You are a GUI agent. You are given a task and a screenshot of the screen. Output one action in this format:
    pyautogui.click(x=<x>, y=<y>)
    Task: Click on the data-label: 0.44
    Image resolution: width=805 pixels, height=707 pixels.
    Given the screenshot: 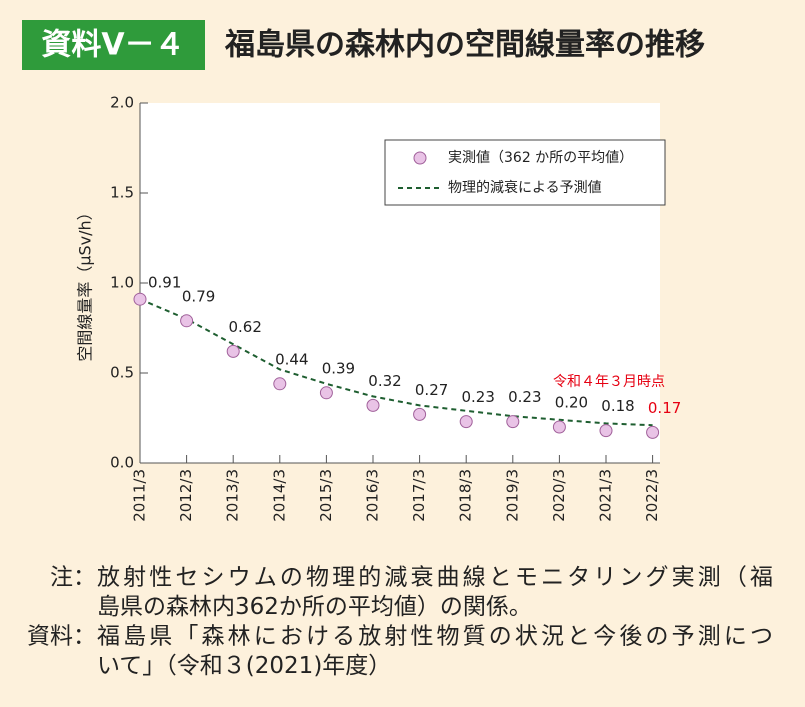 What is the action you would take?
    pyautogui.click(x=291, y=359)
    